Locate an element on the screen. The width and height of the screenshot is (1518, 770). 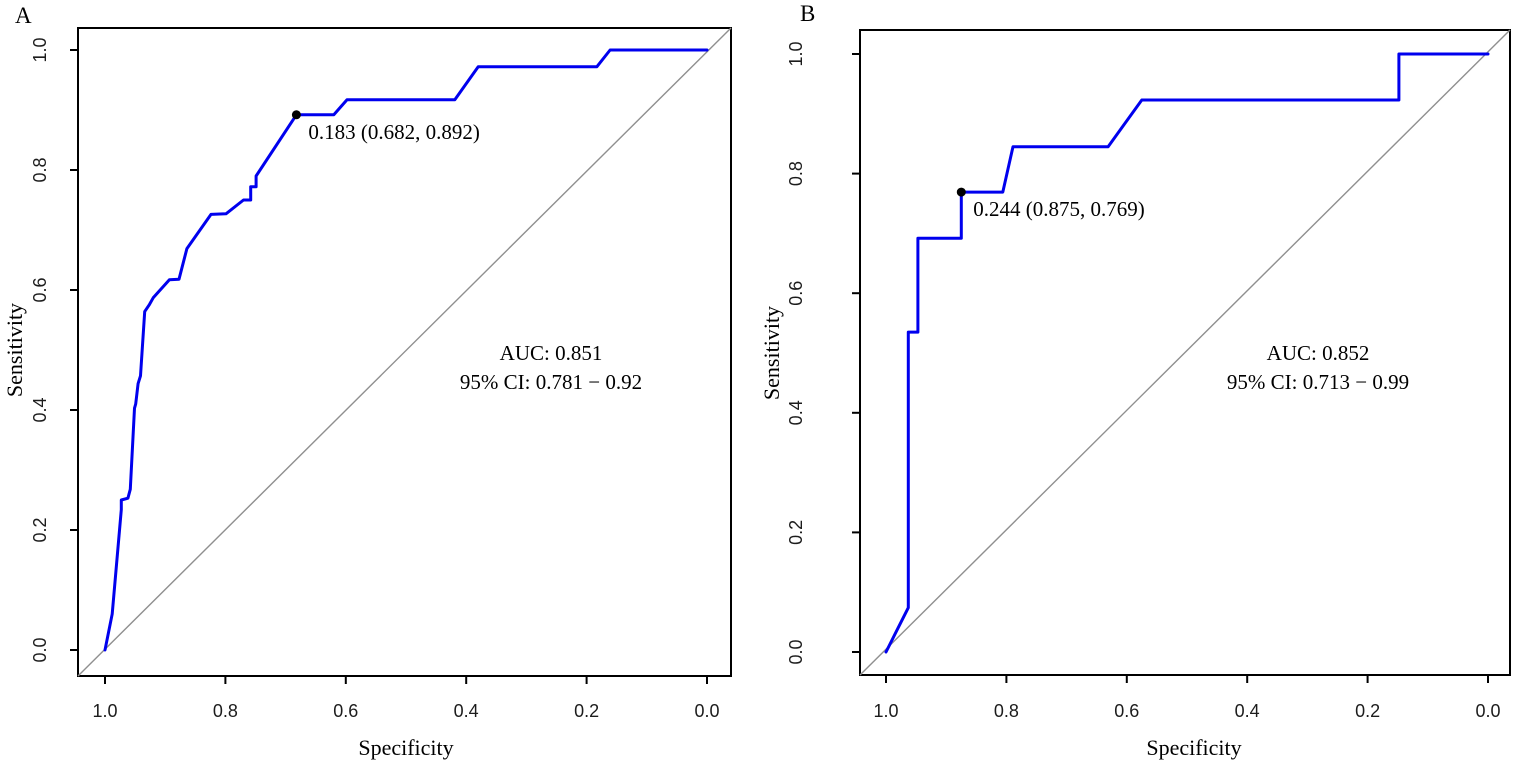
y-axis-title-b: Sensitivity is located at coordinates (771, 353).